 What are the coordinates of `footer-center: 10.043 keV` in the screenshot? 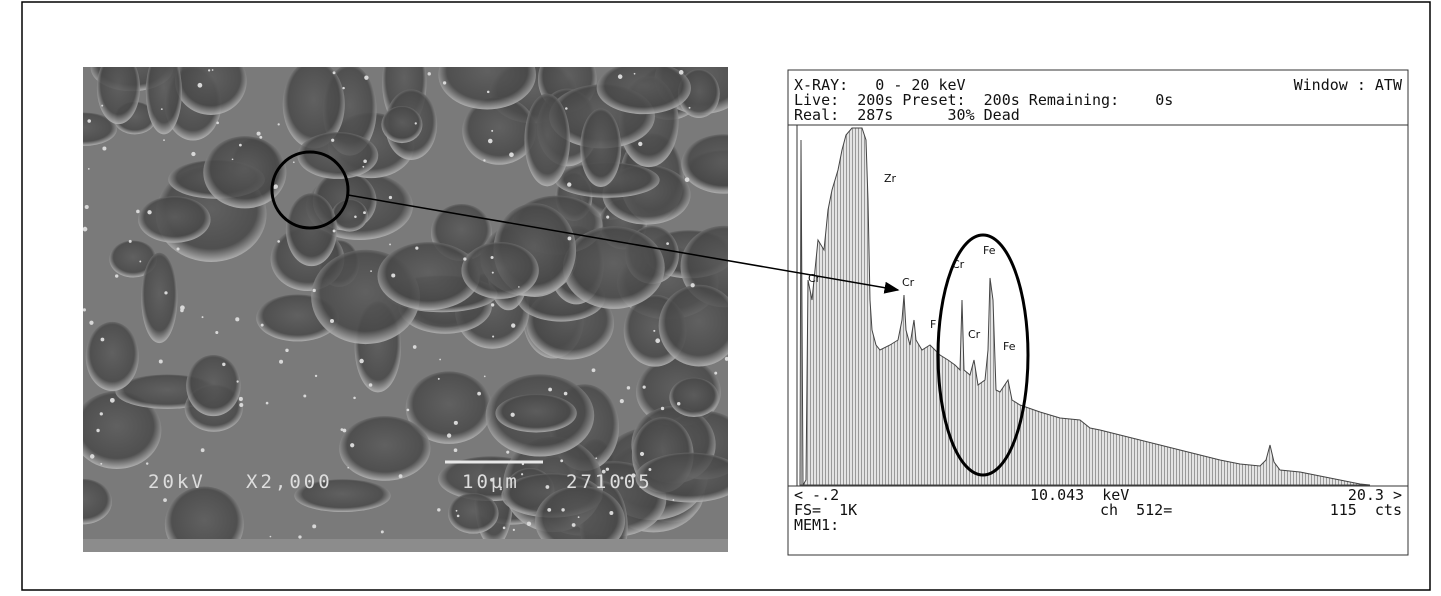 It's located at (1079, 495).